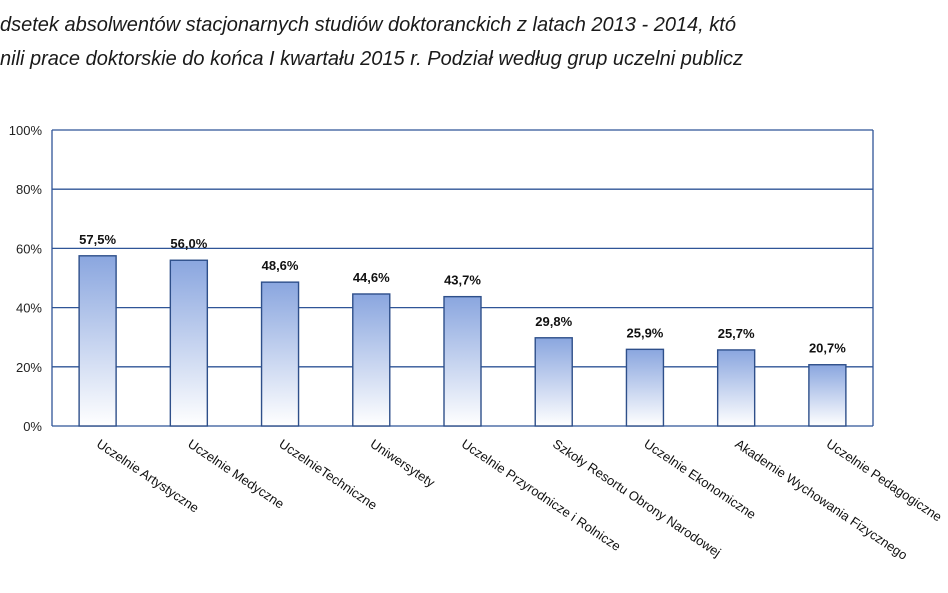  What do you see at coordinates (736, 333) in the screenshot?
I see `data-label: 25,7%` at bounding box center [736, 333].